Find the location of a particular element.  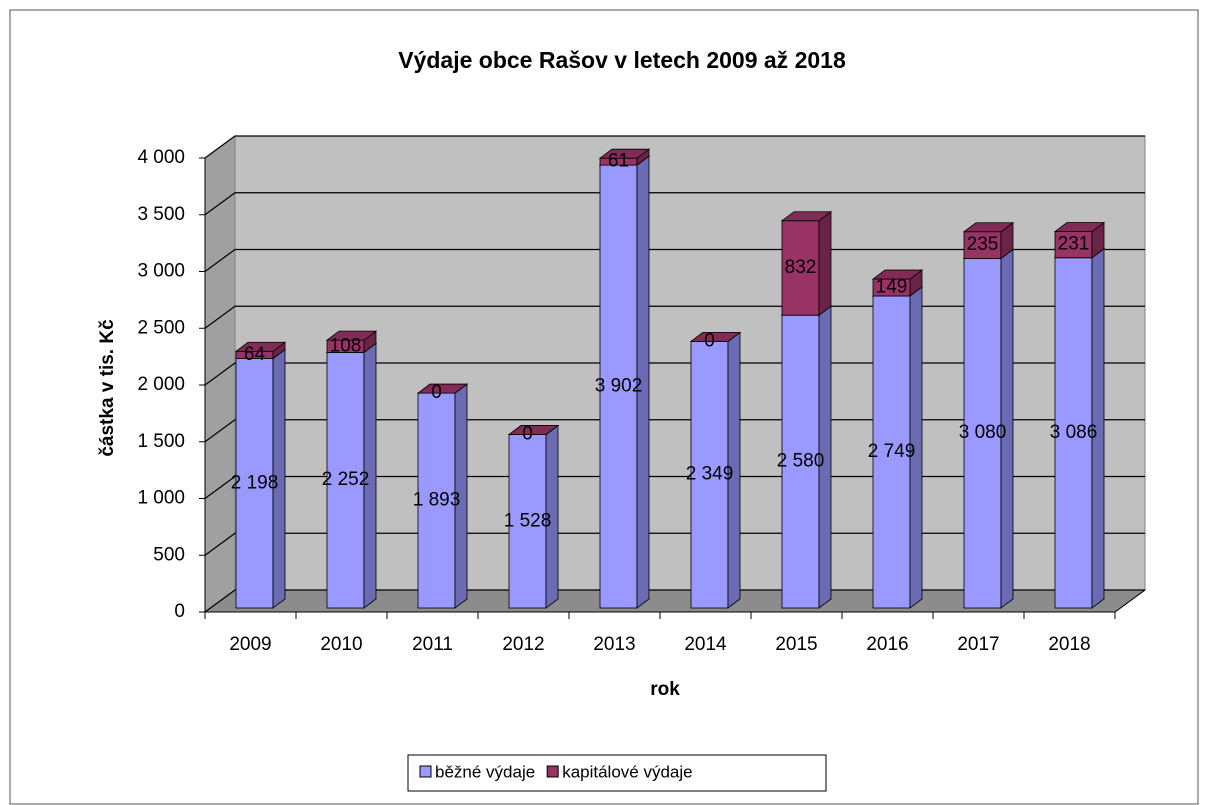

data-label: 832 is located at coordinates (801, 267).